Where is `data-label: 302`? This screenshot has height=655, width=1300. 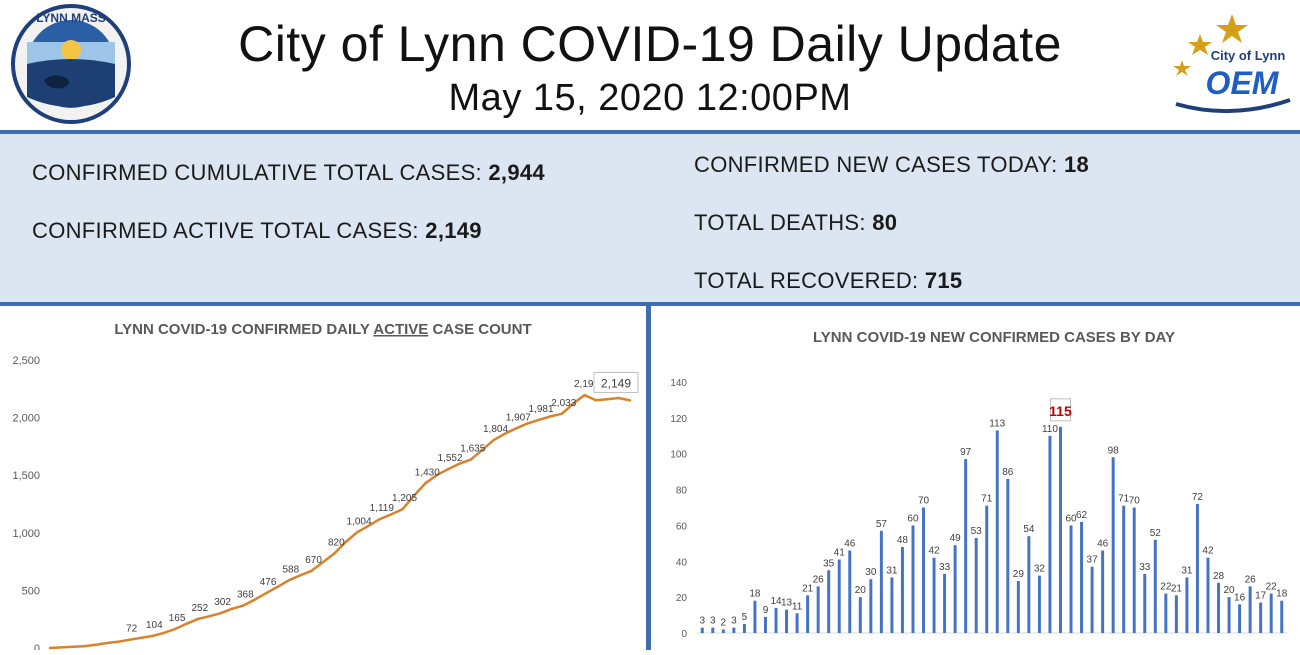
data-label: 302 is located at coordinates (222, 602).